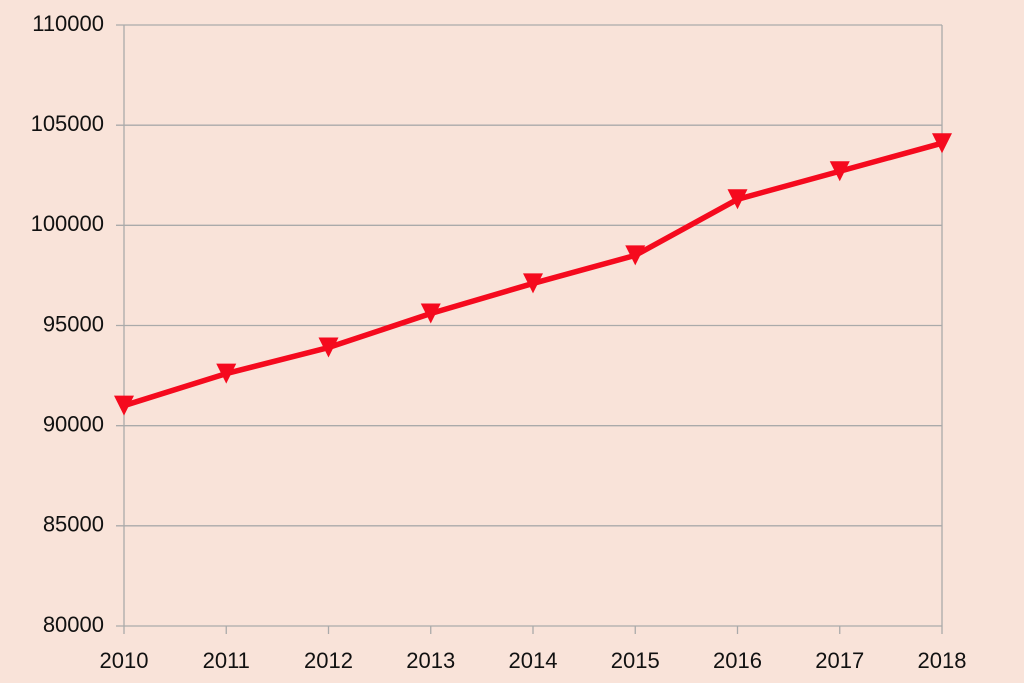  Describe the element at coordinates (942, 660) in the screenshot. I see `x-tick-label: 2018` at that location.